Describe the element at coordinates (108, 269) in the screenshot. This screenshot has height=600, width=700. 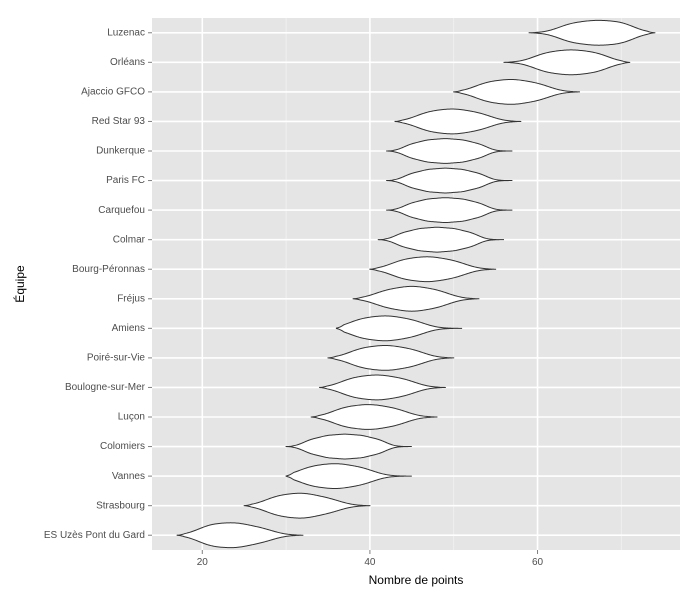
I see `y-tick-label: Bourg-Péronnas` at that location.